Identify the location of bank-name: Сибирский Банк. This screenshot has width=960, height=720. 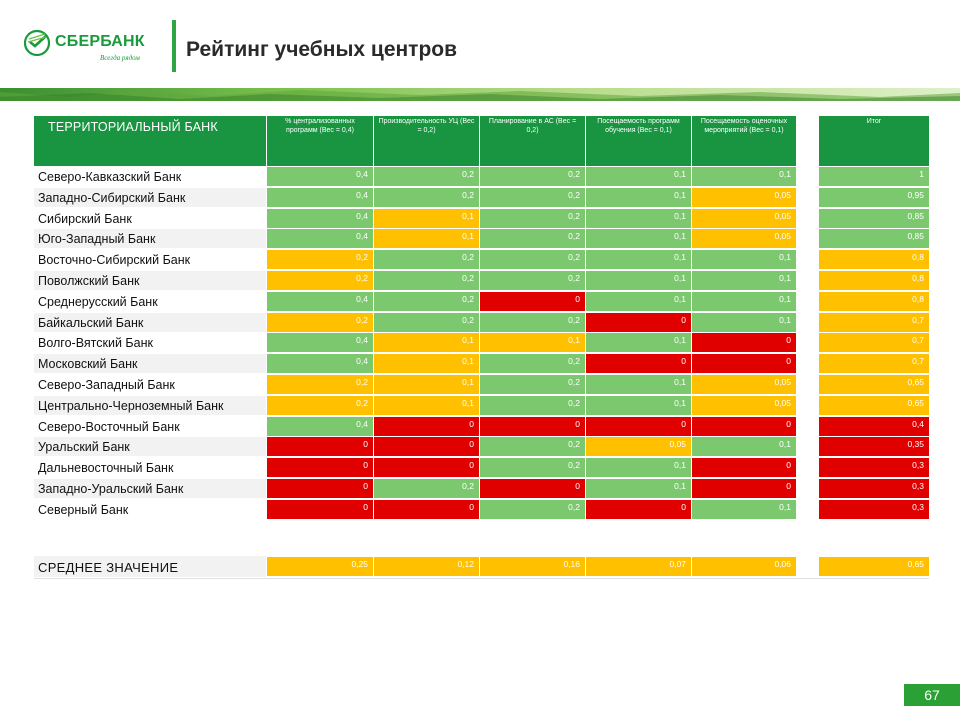
(150, 218).